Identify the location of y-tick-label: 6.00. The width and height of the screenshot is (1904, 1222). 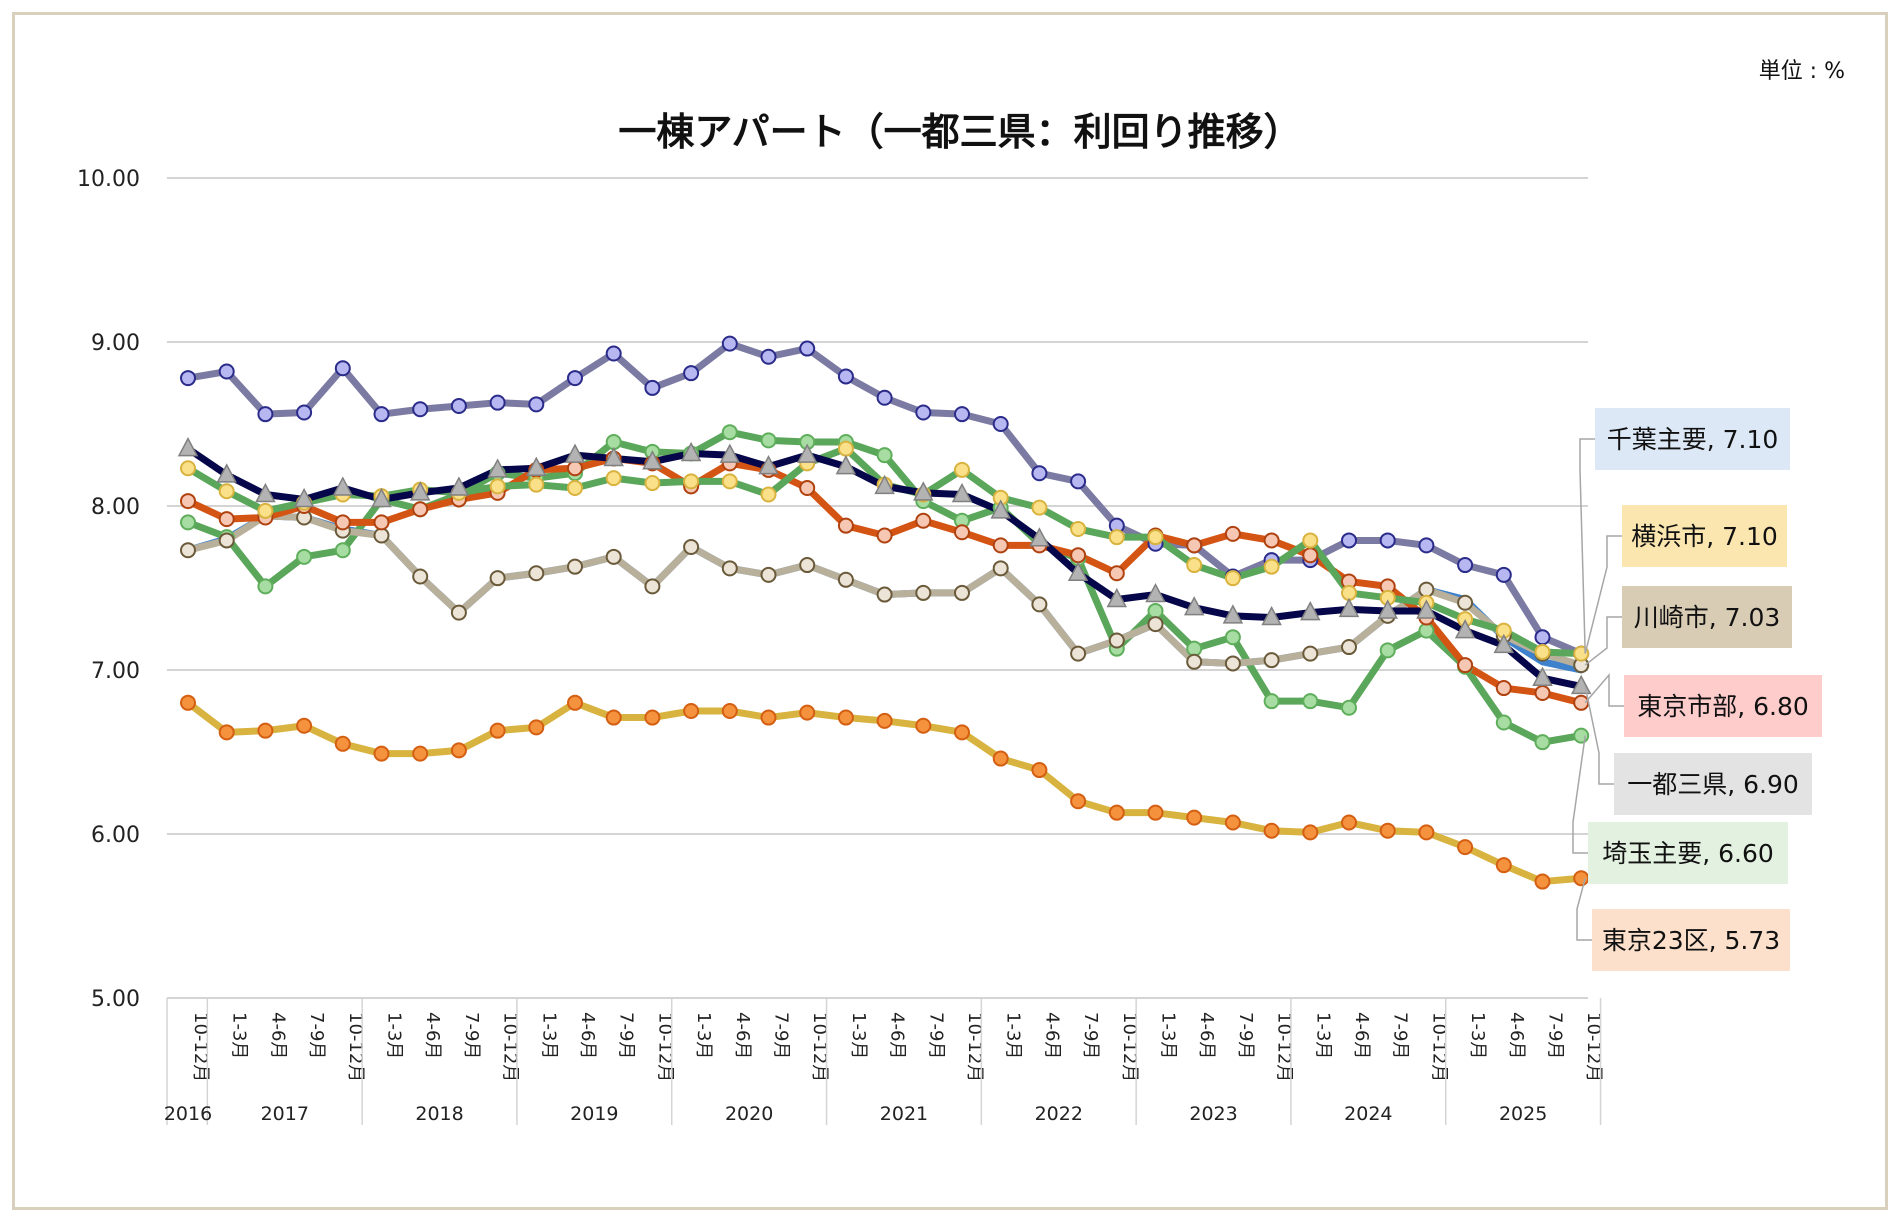
(115, 835).